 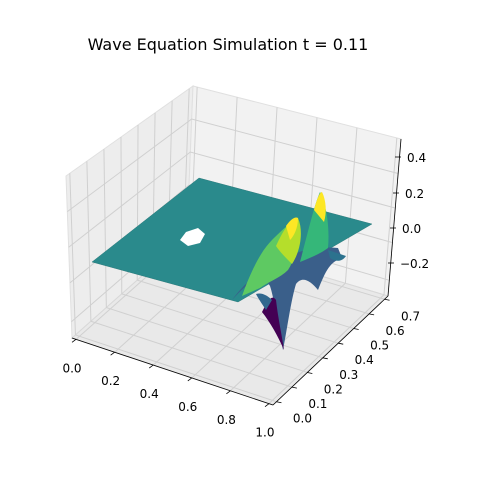 I want to click on x-axis-line, so click(x=172, y=371).